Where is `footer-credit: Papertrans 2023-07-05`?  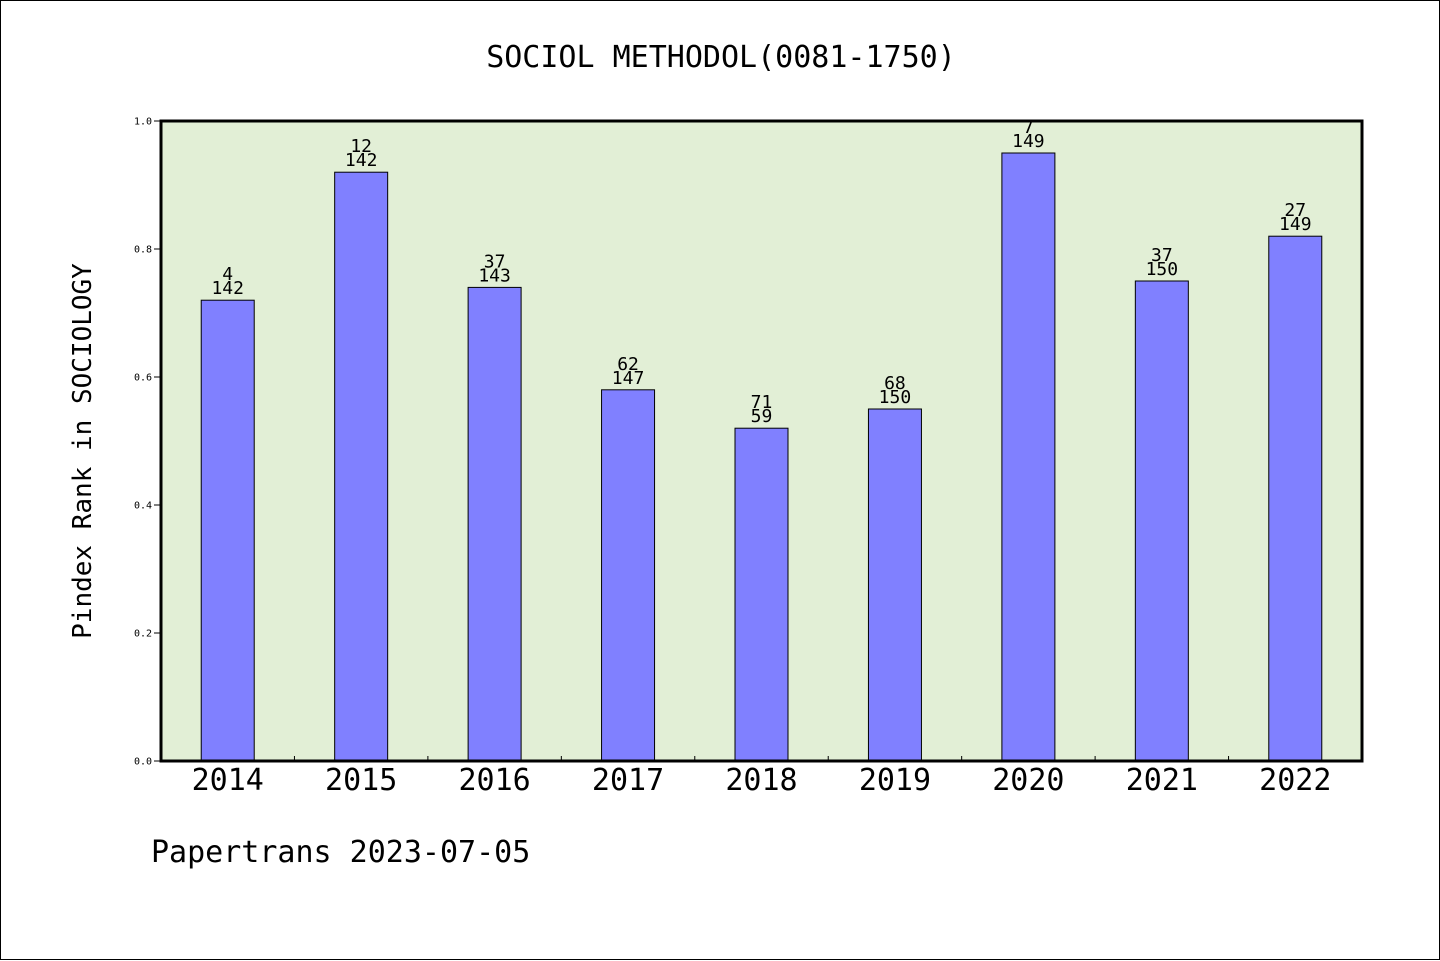
footer-credit: Papertrans 2023-07-05 is located at coordinates (341, 852).